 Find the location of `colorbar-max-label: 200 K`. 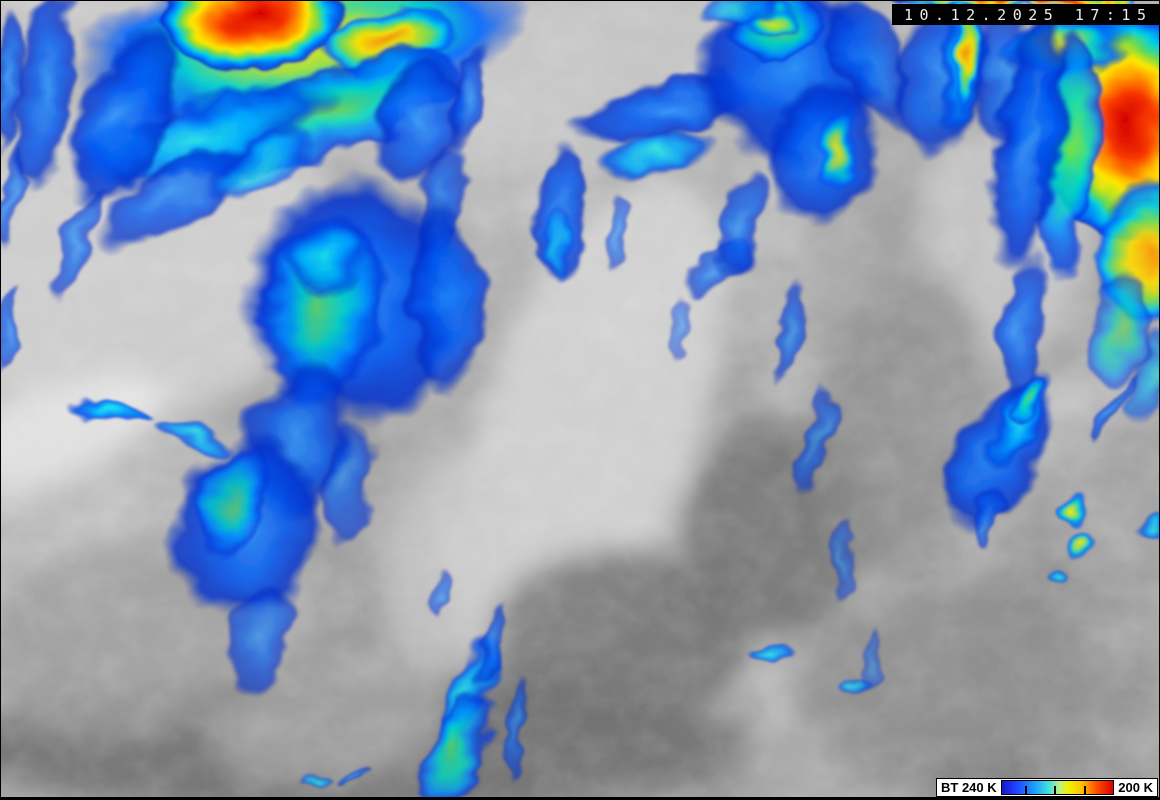

colorbar-max-label: 200 K is located at coordinates (1135, 787).